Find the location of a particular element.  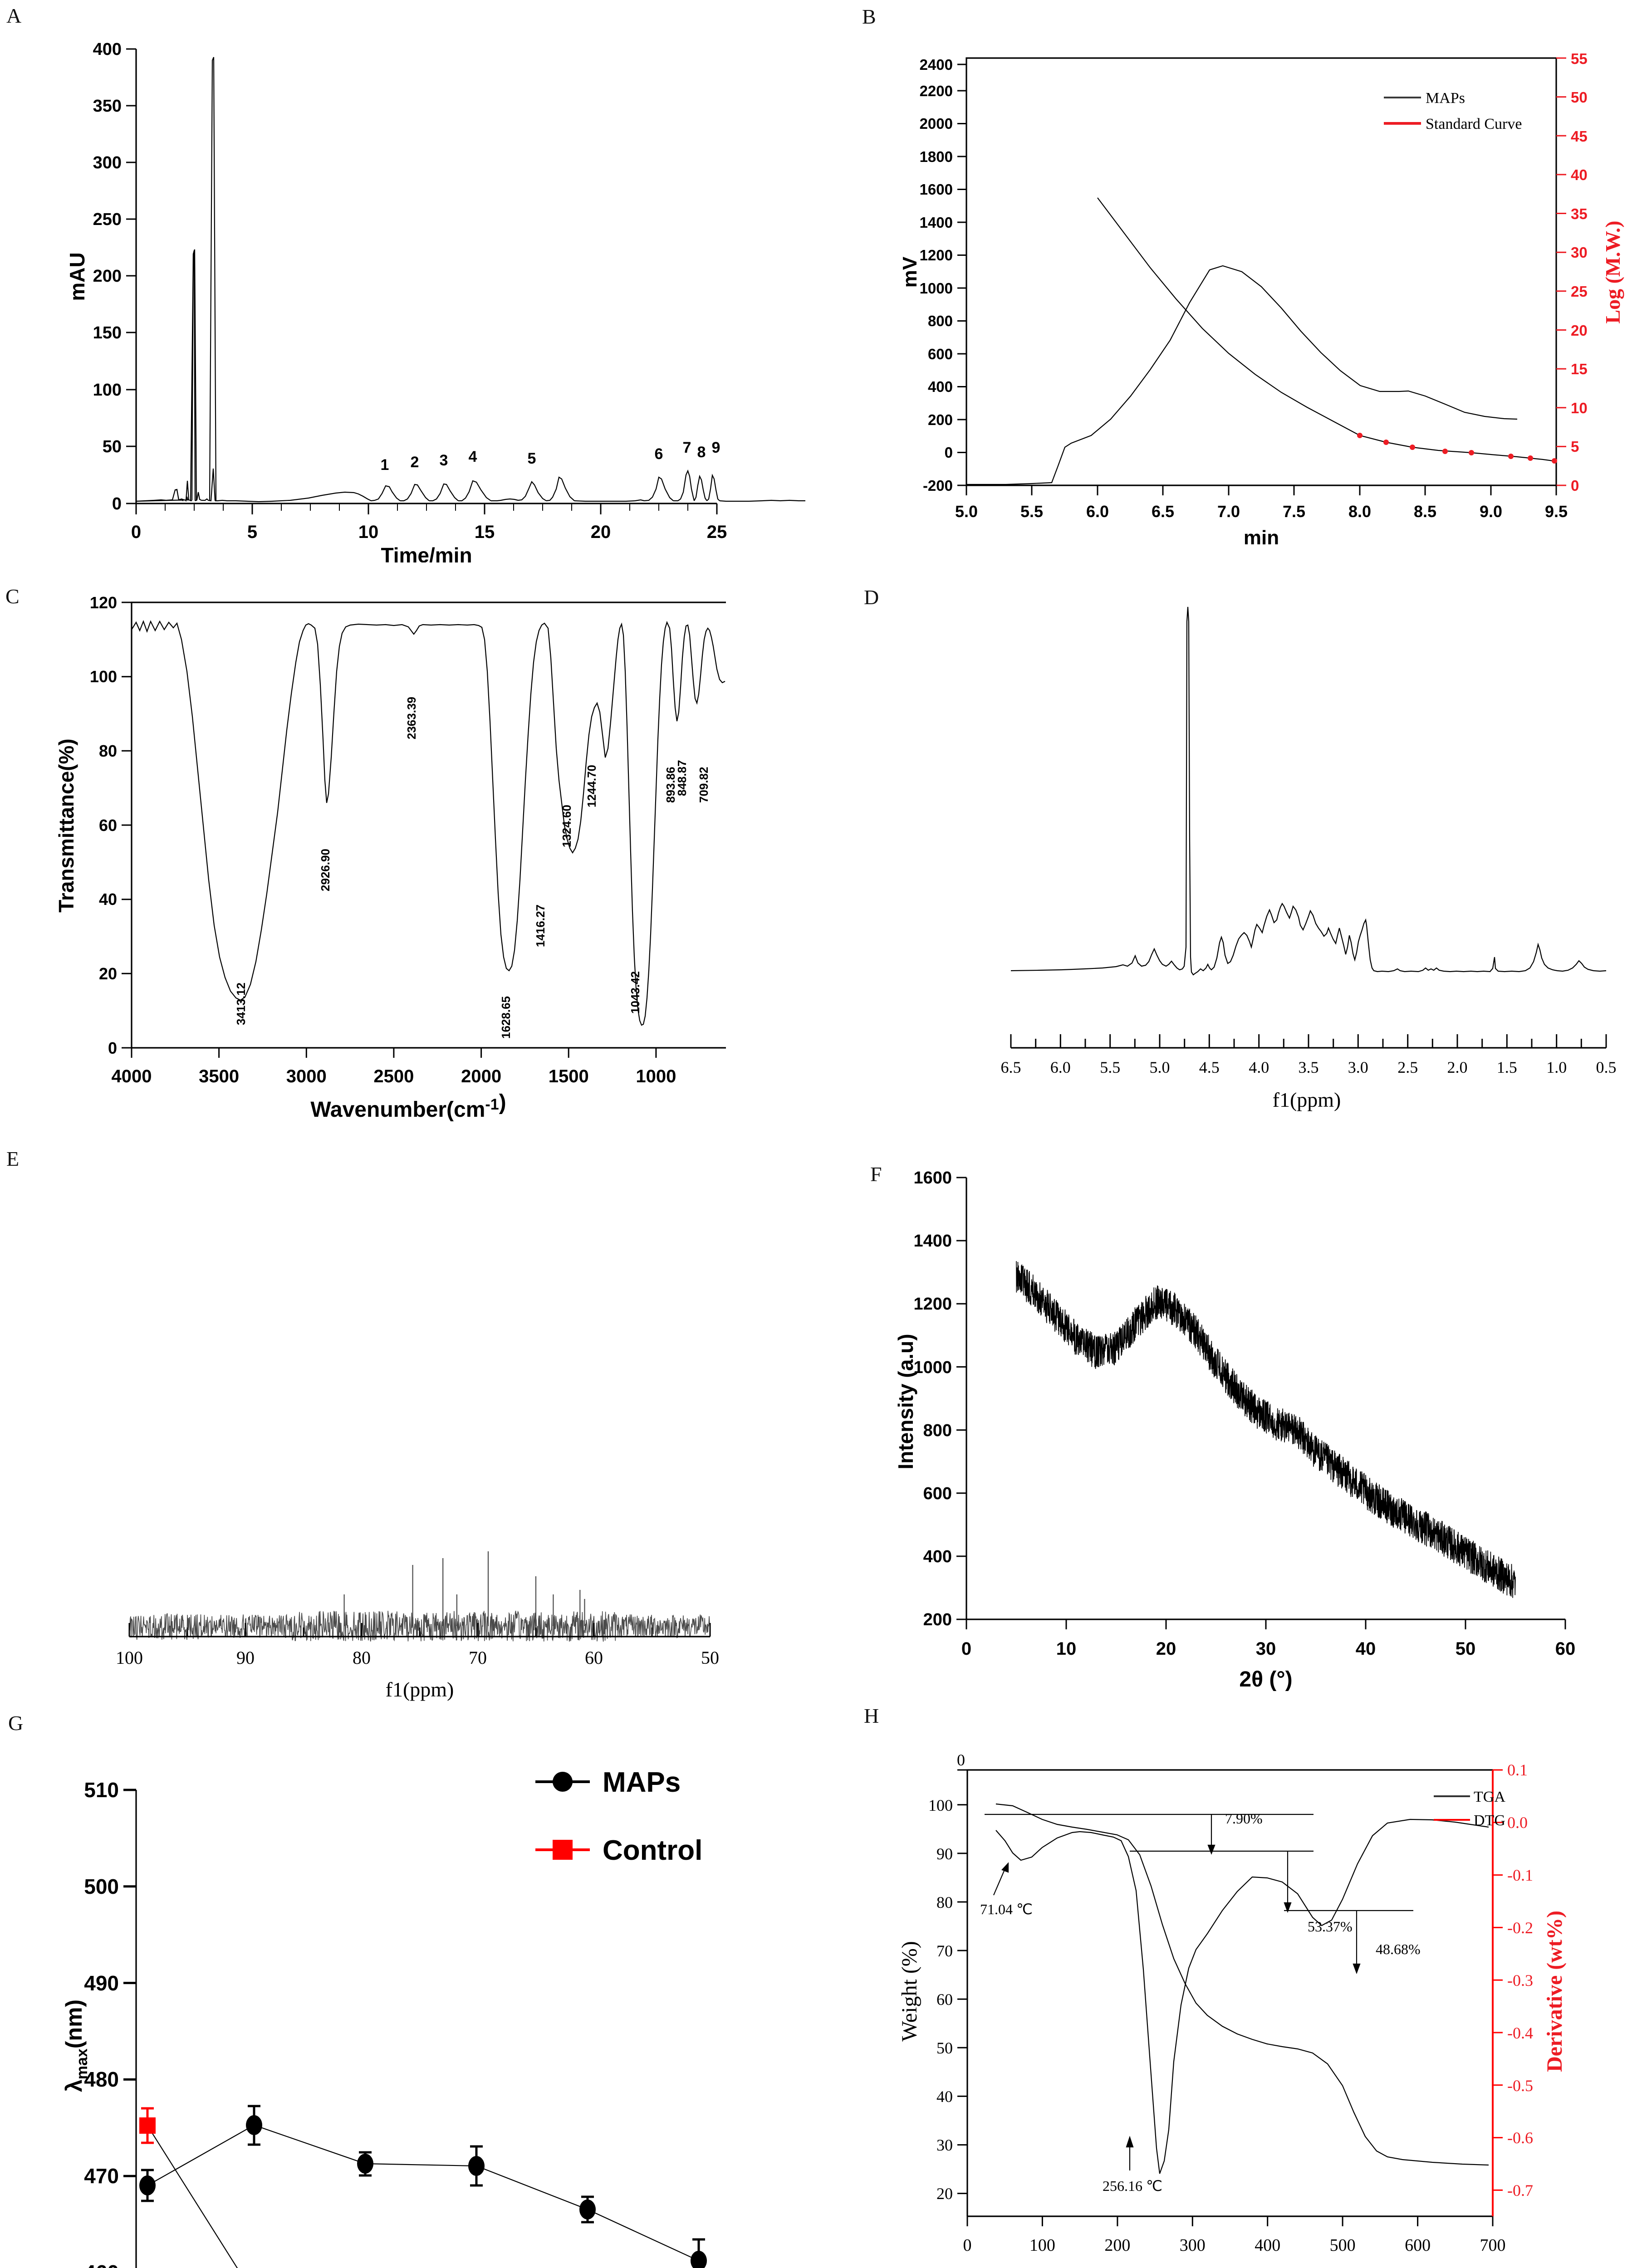

axis-label-h-y: Weight (%) is located at coordinates (909, 1991).